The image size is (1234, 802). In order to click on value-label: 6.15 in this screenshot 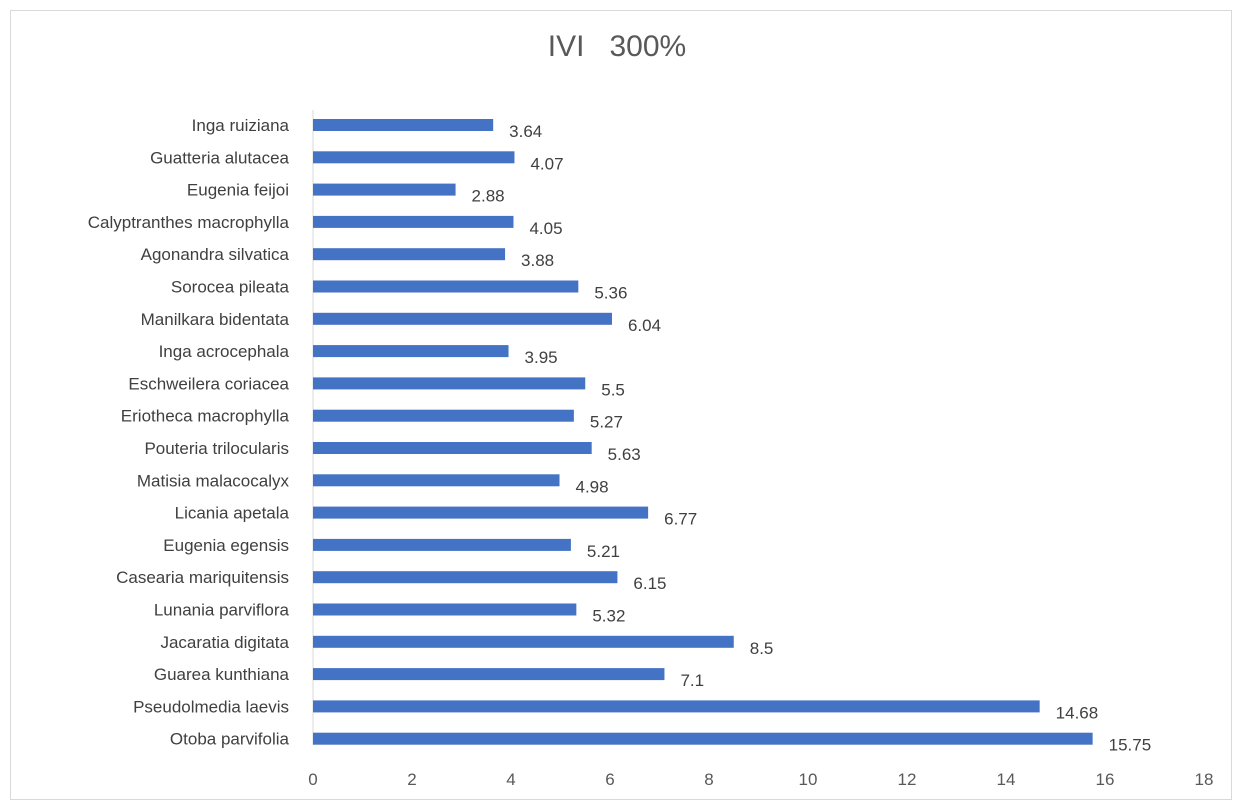, I will do `click(649, 583)`.